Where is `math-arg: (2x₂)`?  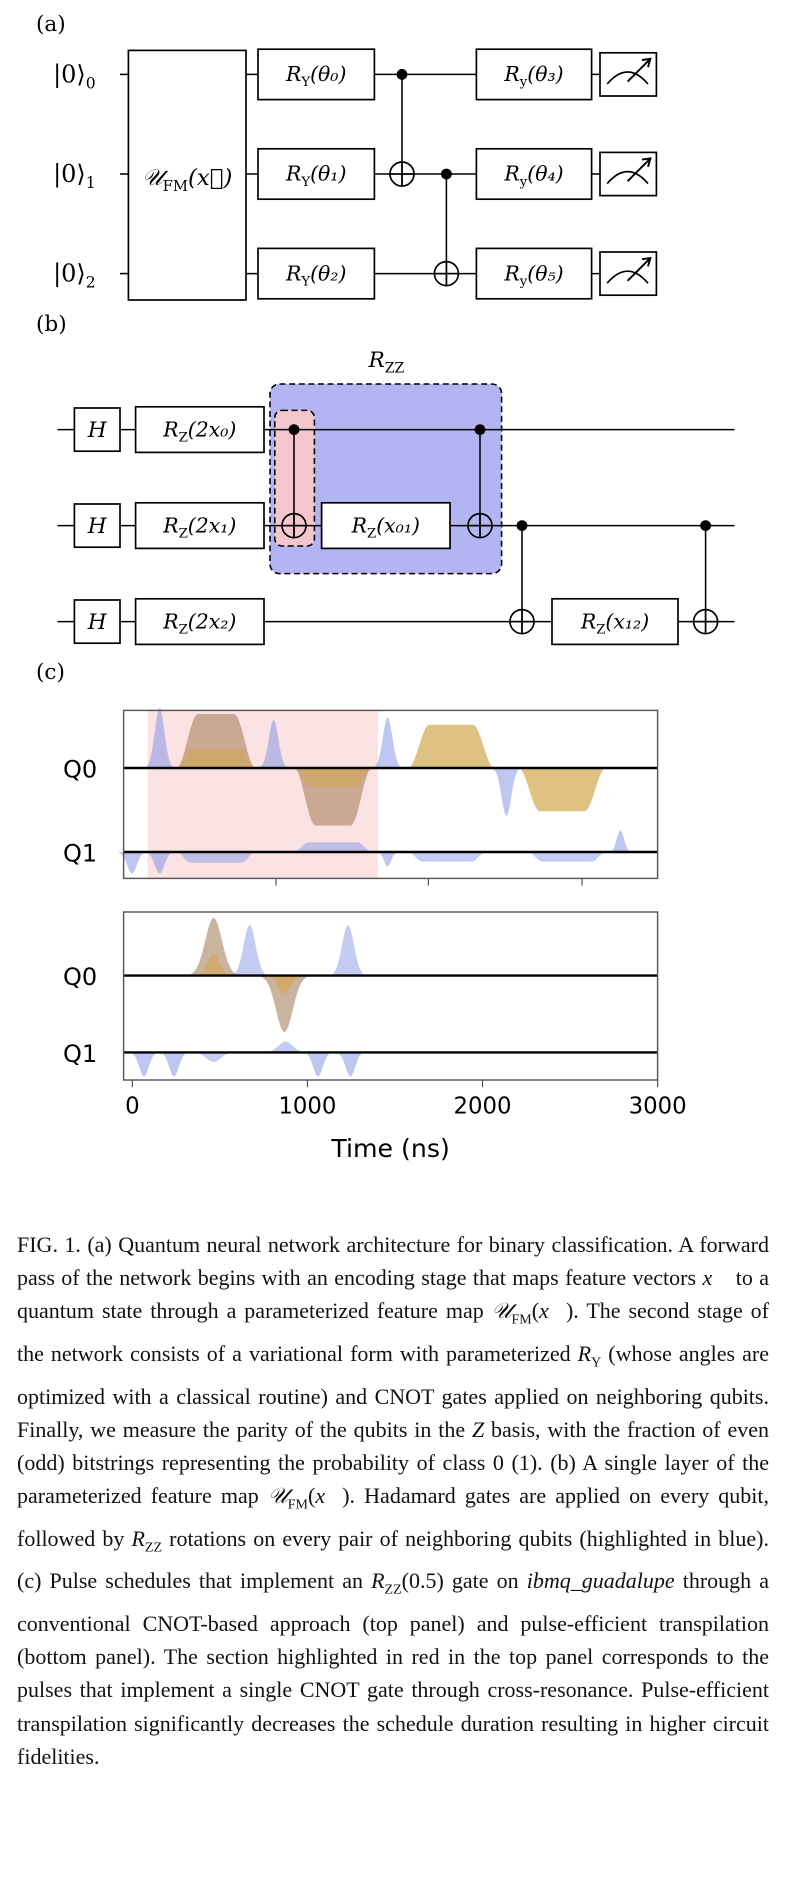
math-arg: (2x₂) is located at coordinates (212, 621).